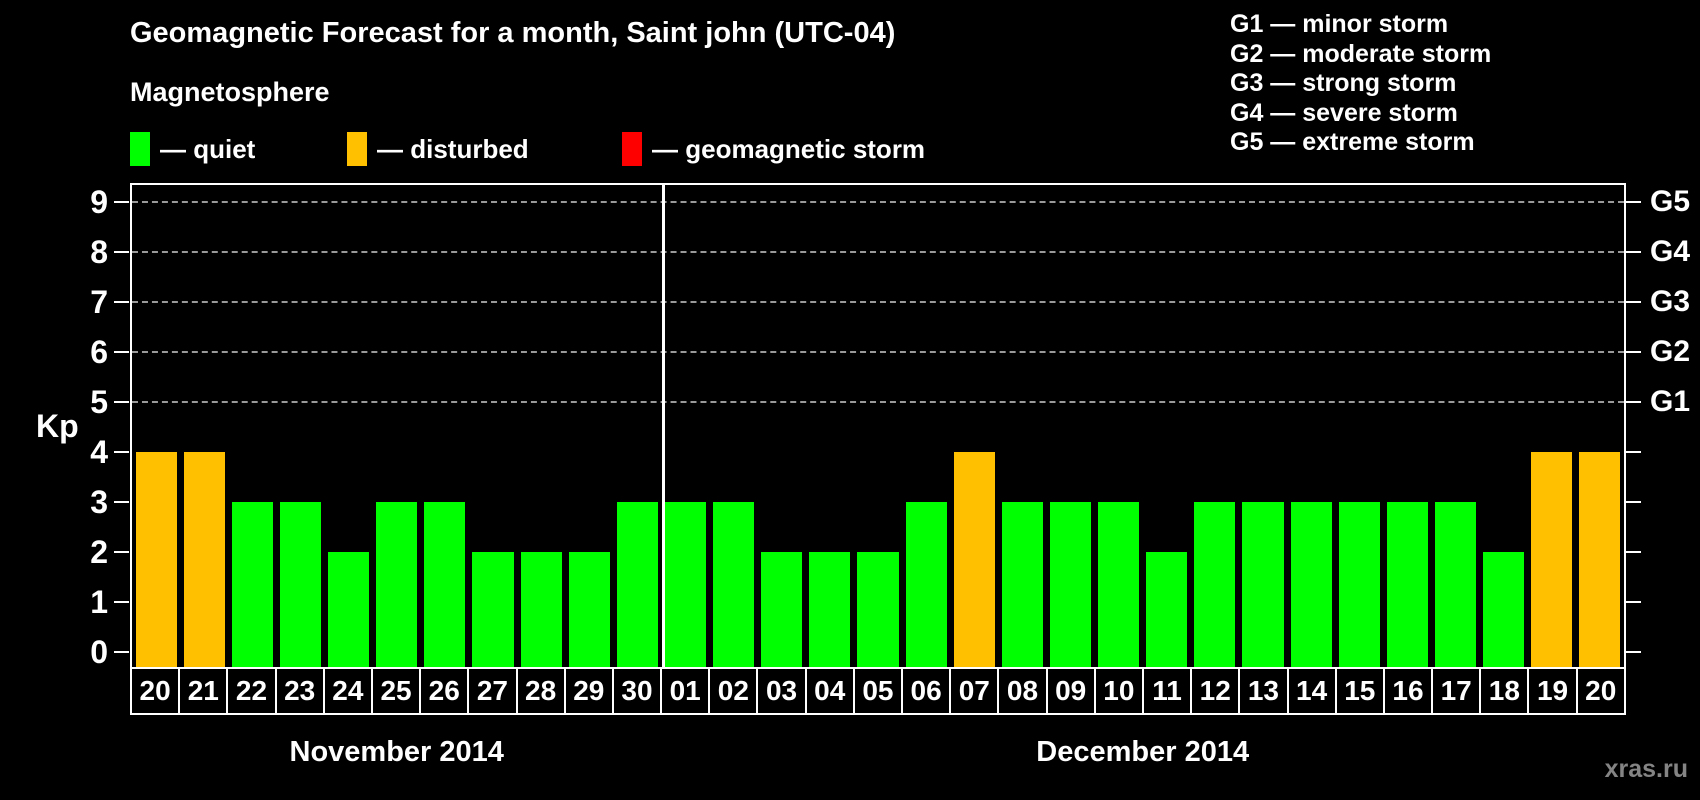 The height and width of the screenshot is (800, 1700). I want to click on legend-item-storm: — geomagnetic storm, so click(773, 149).